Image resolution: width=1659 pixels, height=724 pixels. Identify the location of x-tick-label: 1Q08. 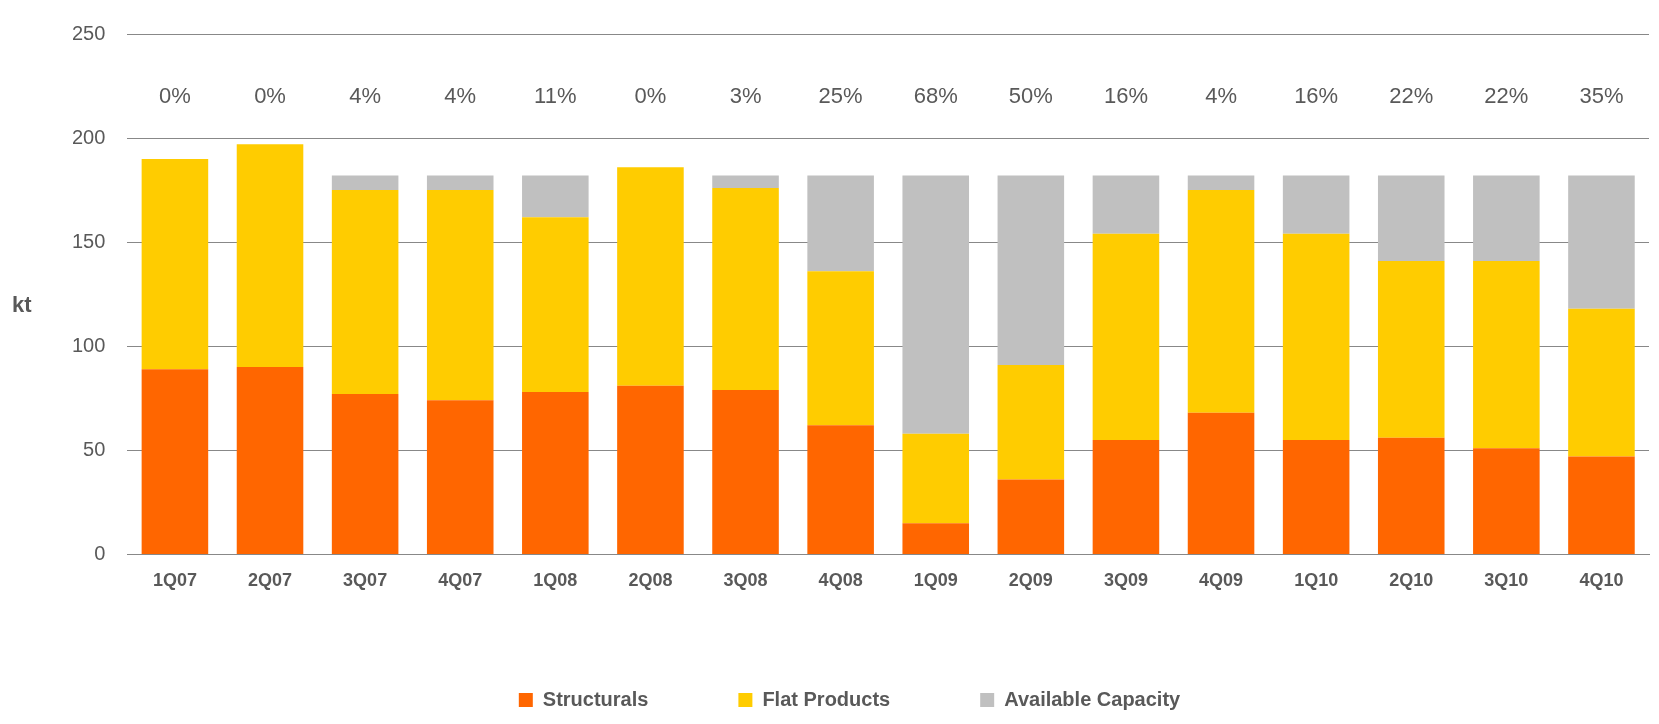
(555, 580).